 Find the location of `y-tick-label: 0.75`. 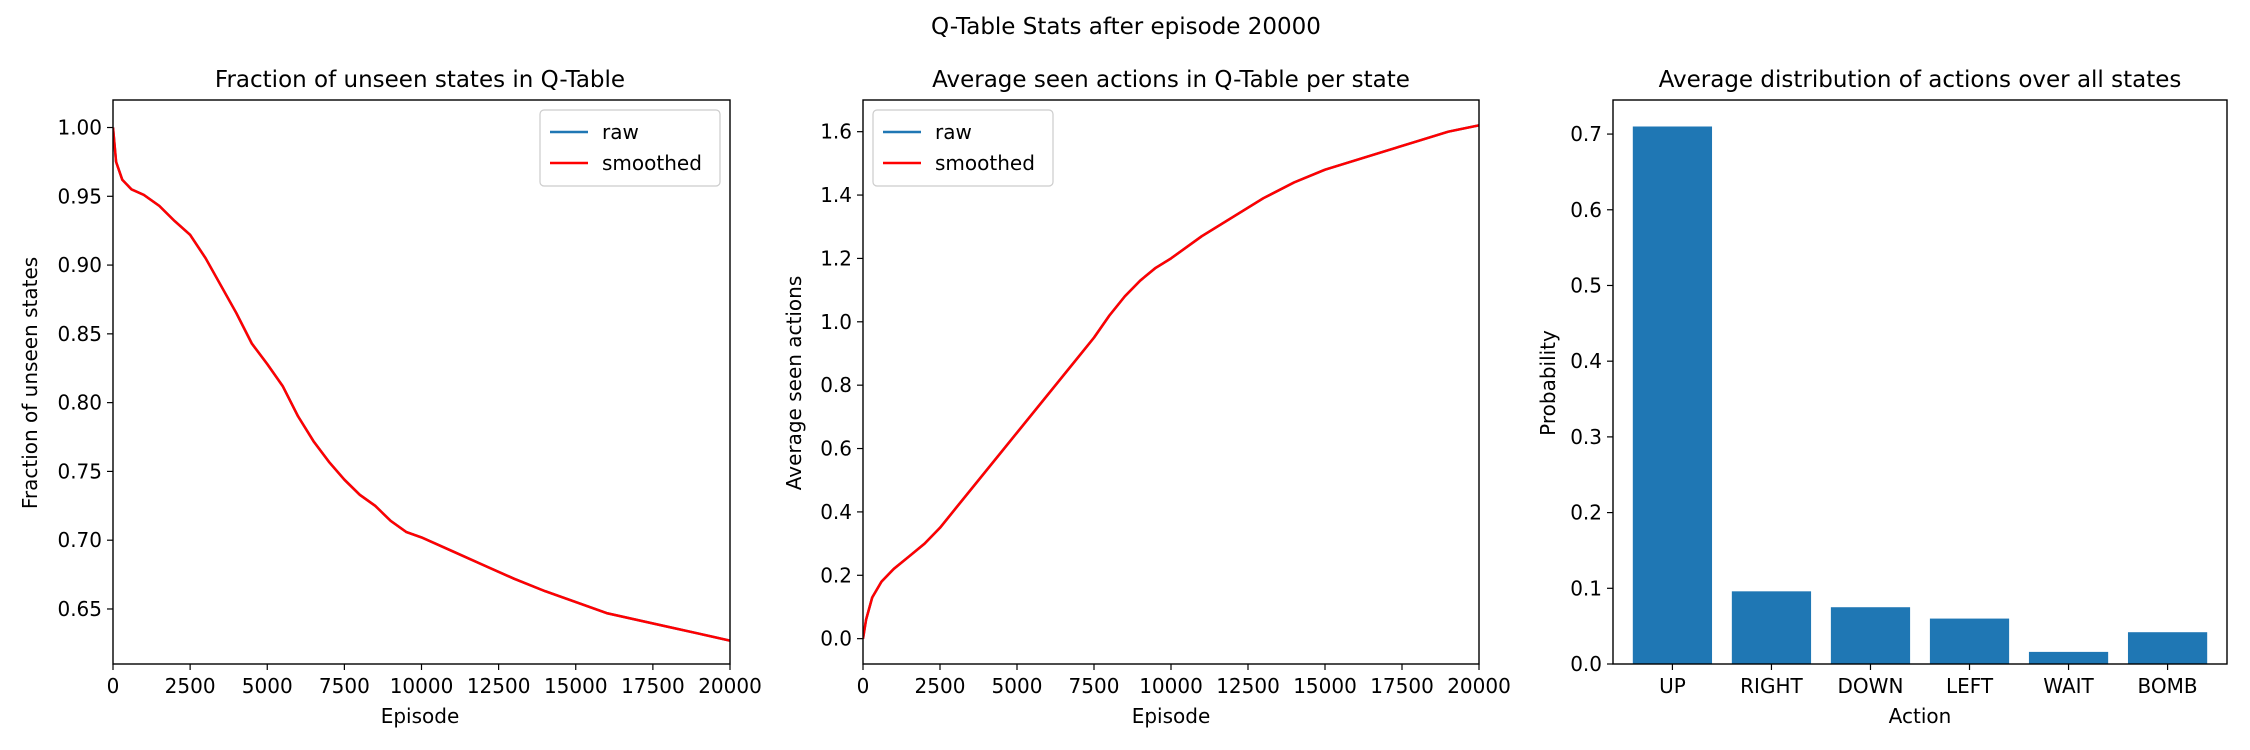

y-tick-label: 0.75 is located at coordinates (79, 471).